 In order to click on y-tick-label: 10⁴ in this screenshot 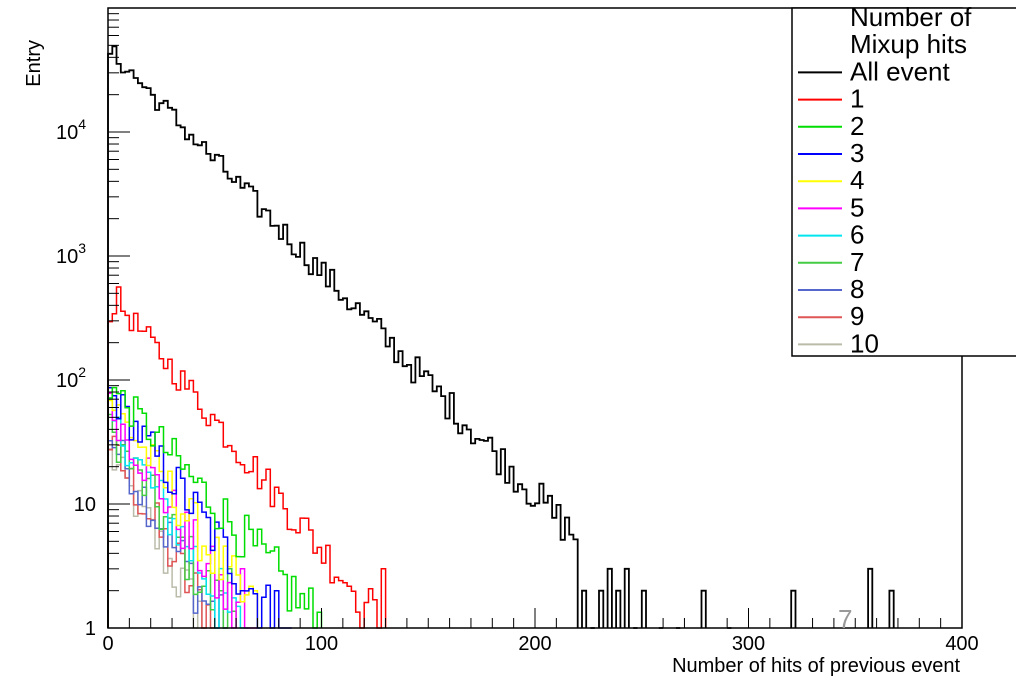, I will do `click(71, 130)`.